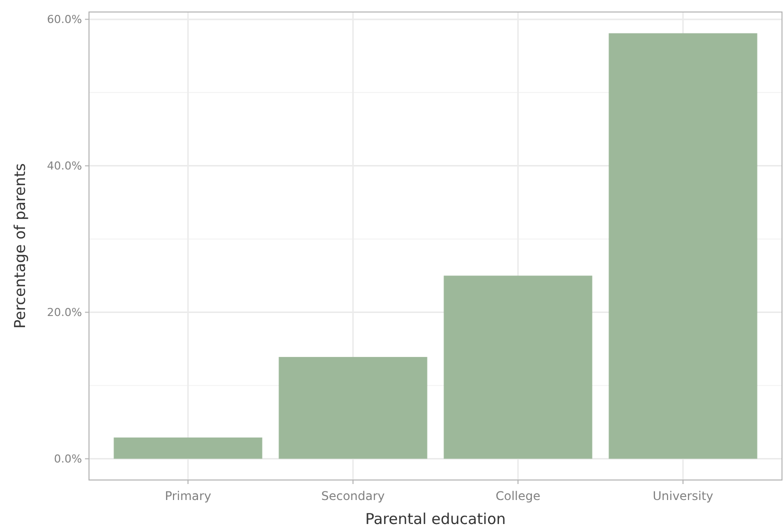 The height and width of the screenshot is (529, 784). I want to click on x-tick-label: Primary, so click(188, 496).